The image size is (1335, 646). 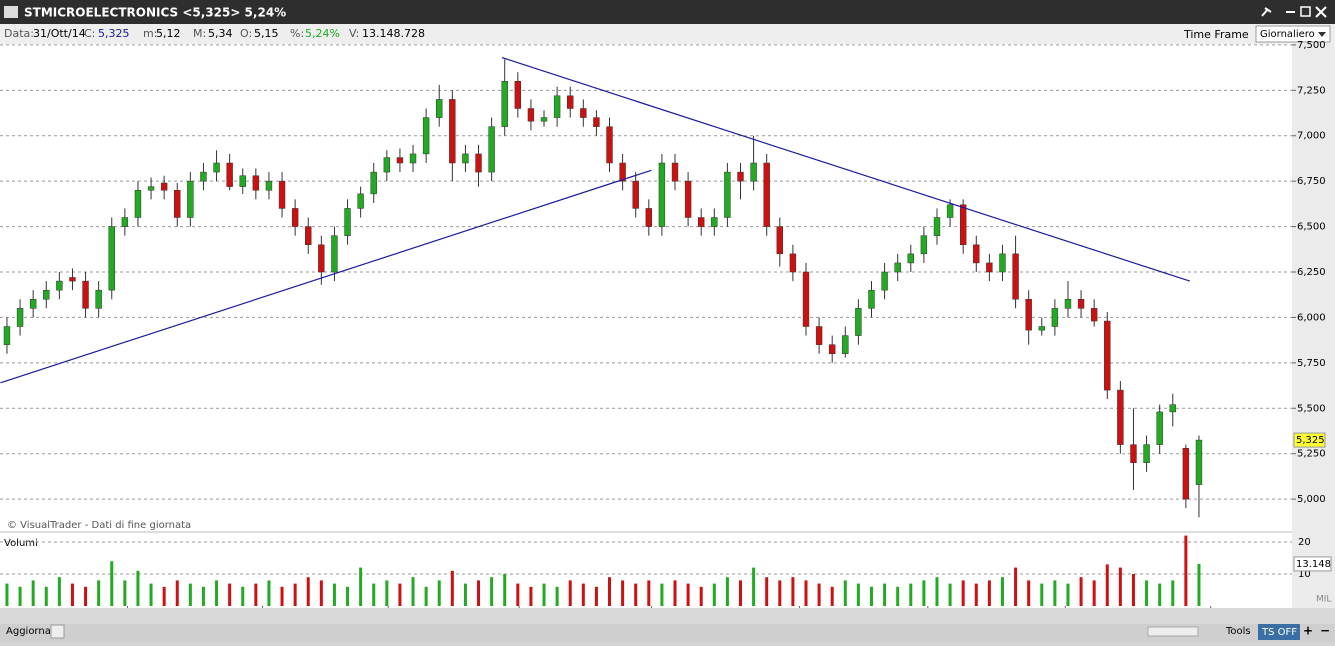 I want to click on info-value: 5,12, so click(x=168, y=33).